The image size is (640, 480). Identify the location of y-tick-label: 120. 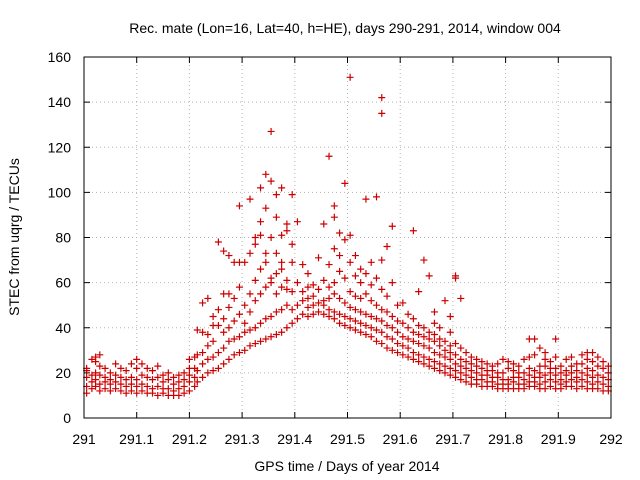
(60, 147).